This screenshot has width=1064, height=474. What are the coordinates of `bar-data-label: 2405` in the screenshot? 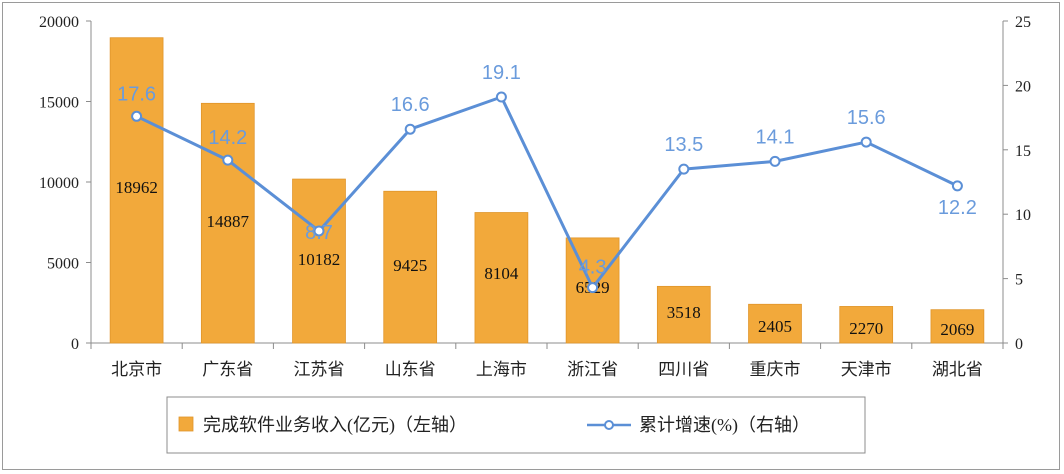 It's located at (775, 326).